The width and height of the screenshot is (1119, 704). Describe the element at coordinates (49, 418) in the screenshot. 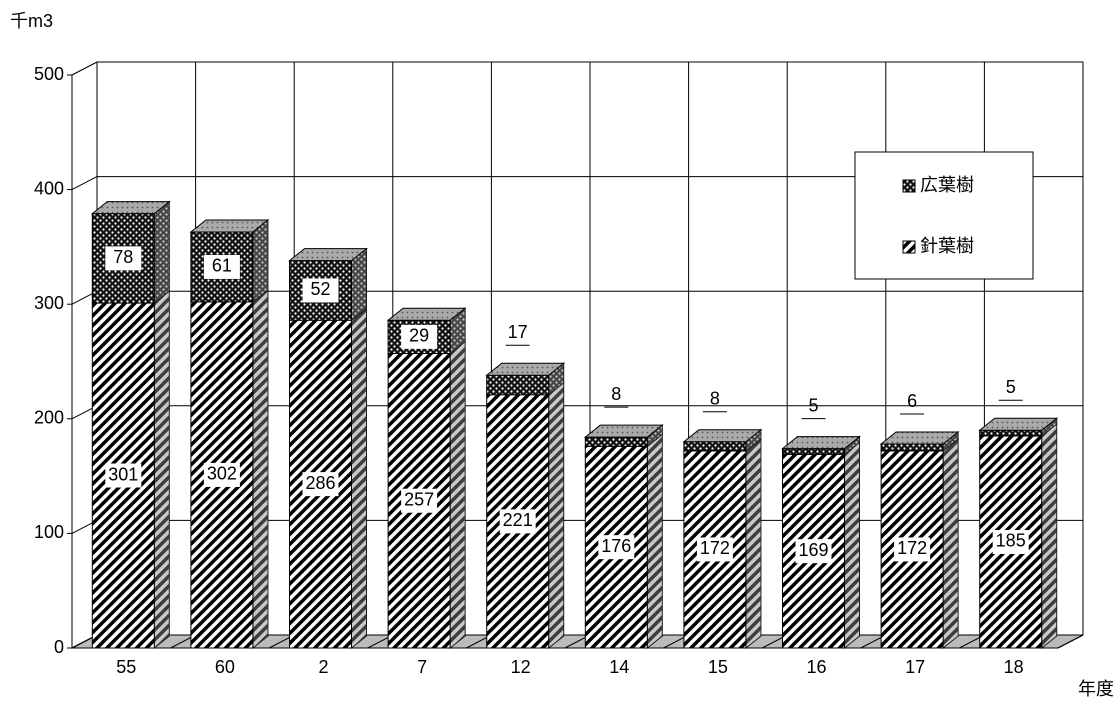

I see `y-tick-label: 200` at that location.